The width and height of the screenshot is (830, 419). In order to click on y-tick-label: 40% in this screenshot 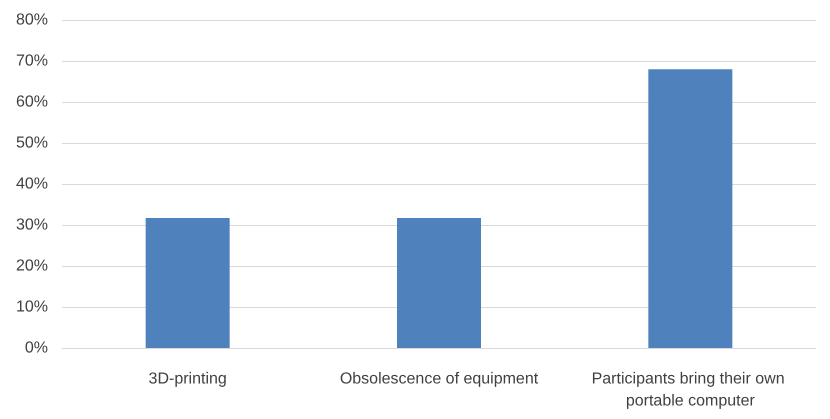, I will do `click(32, 184)`.